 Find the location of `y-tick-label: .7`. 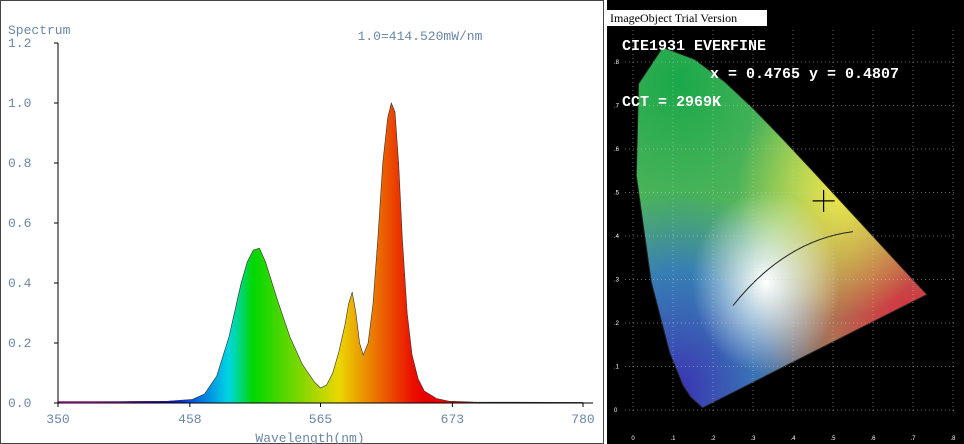

y-tick-label: .7 is located at coordinates (617, 107).